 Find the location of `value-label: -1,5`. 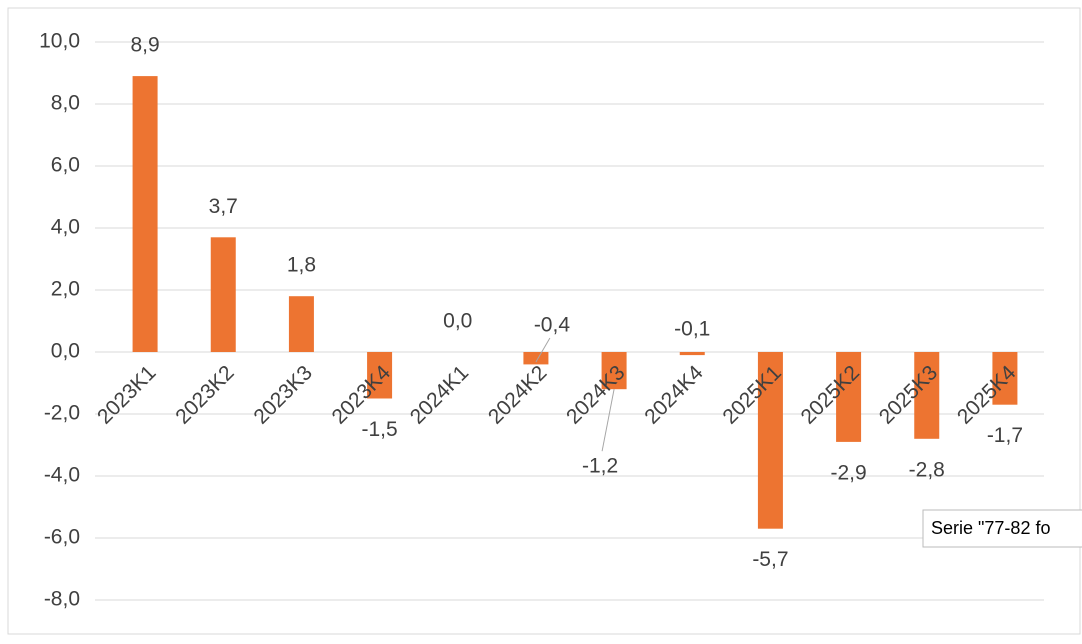

value-label: -1,5 is located at coordinates (379, 429).